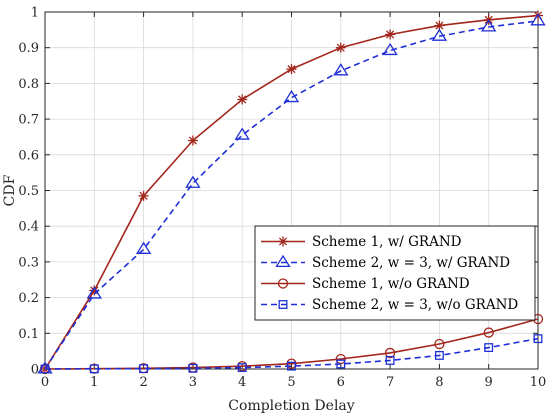 The height and width of the screenshot is (416, 550). I want to click on x-tick-label: 10, so click(538, 382).